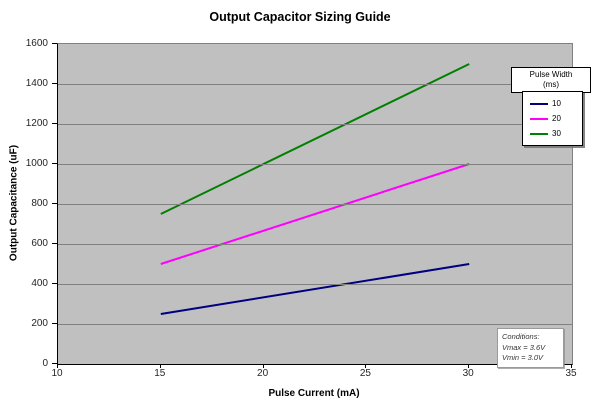  What do you see at coordinates (57, 373) in the screenshot?
I see `x-tick-label: 10` at bounding box center [57, 373].